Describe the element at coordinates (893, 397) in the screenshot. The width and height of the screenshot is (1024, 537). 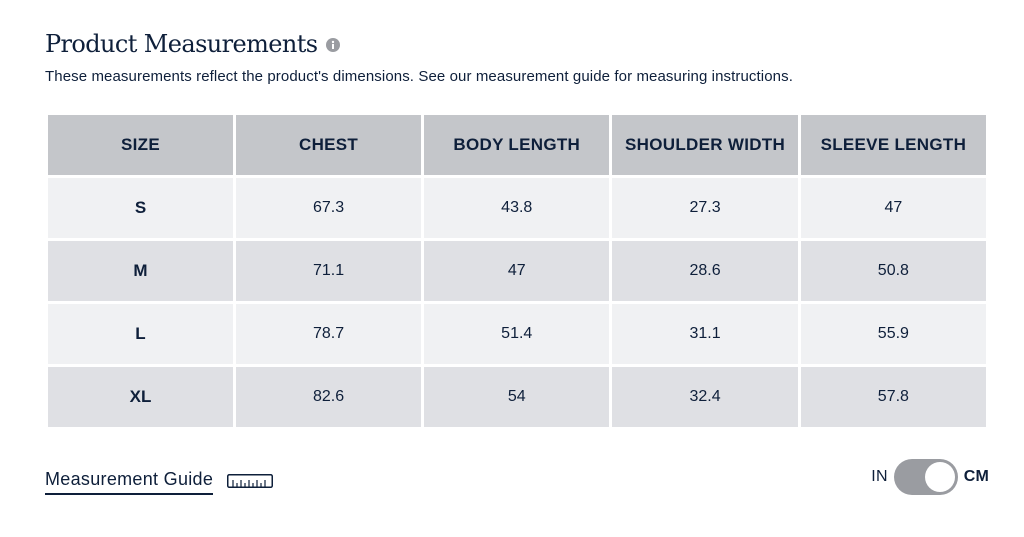
I see `sleeve-length-cell: 57.8` at that location.